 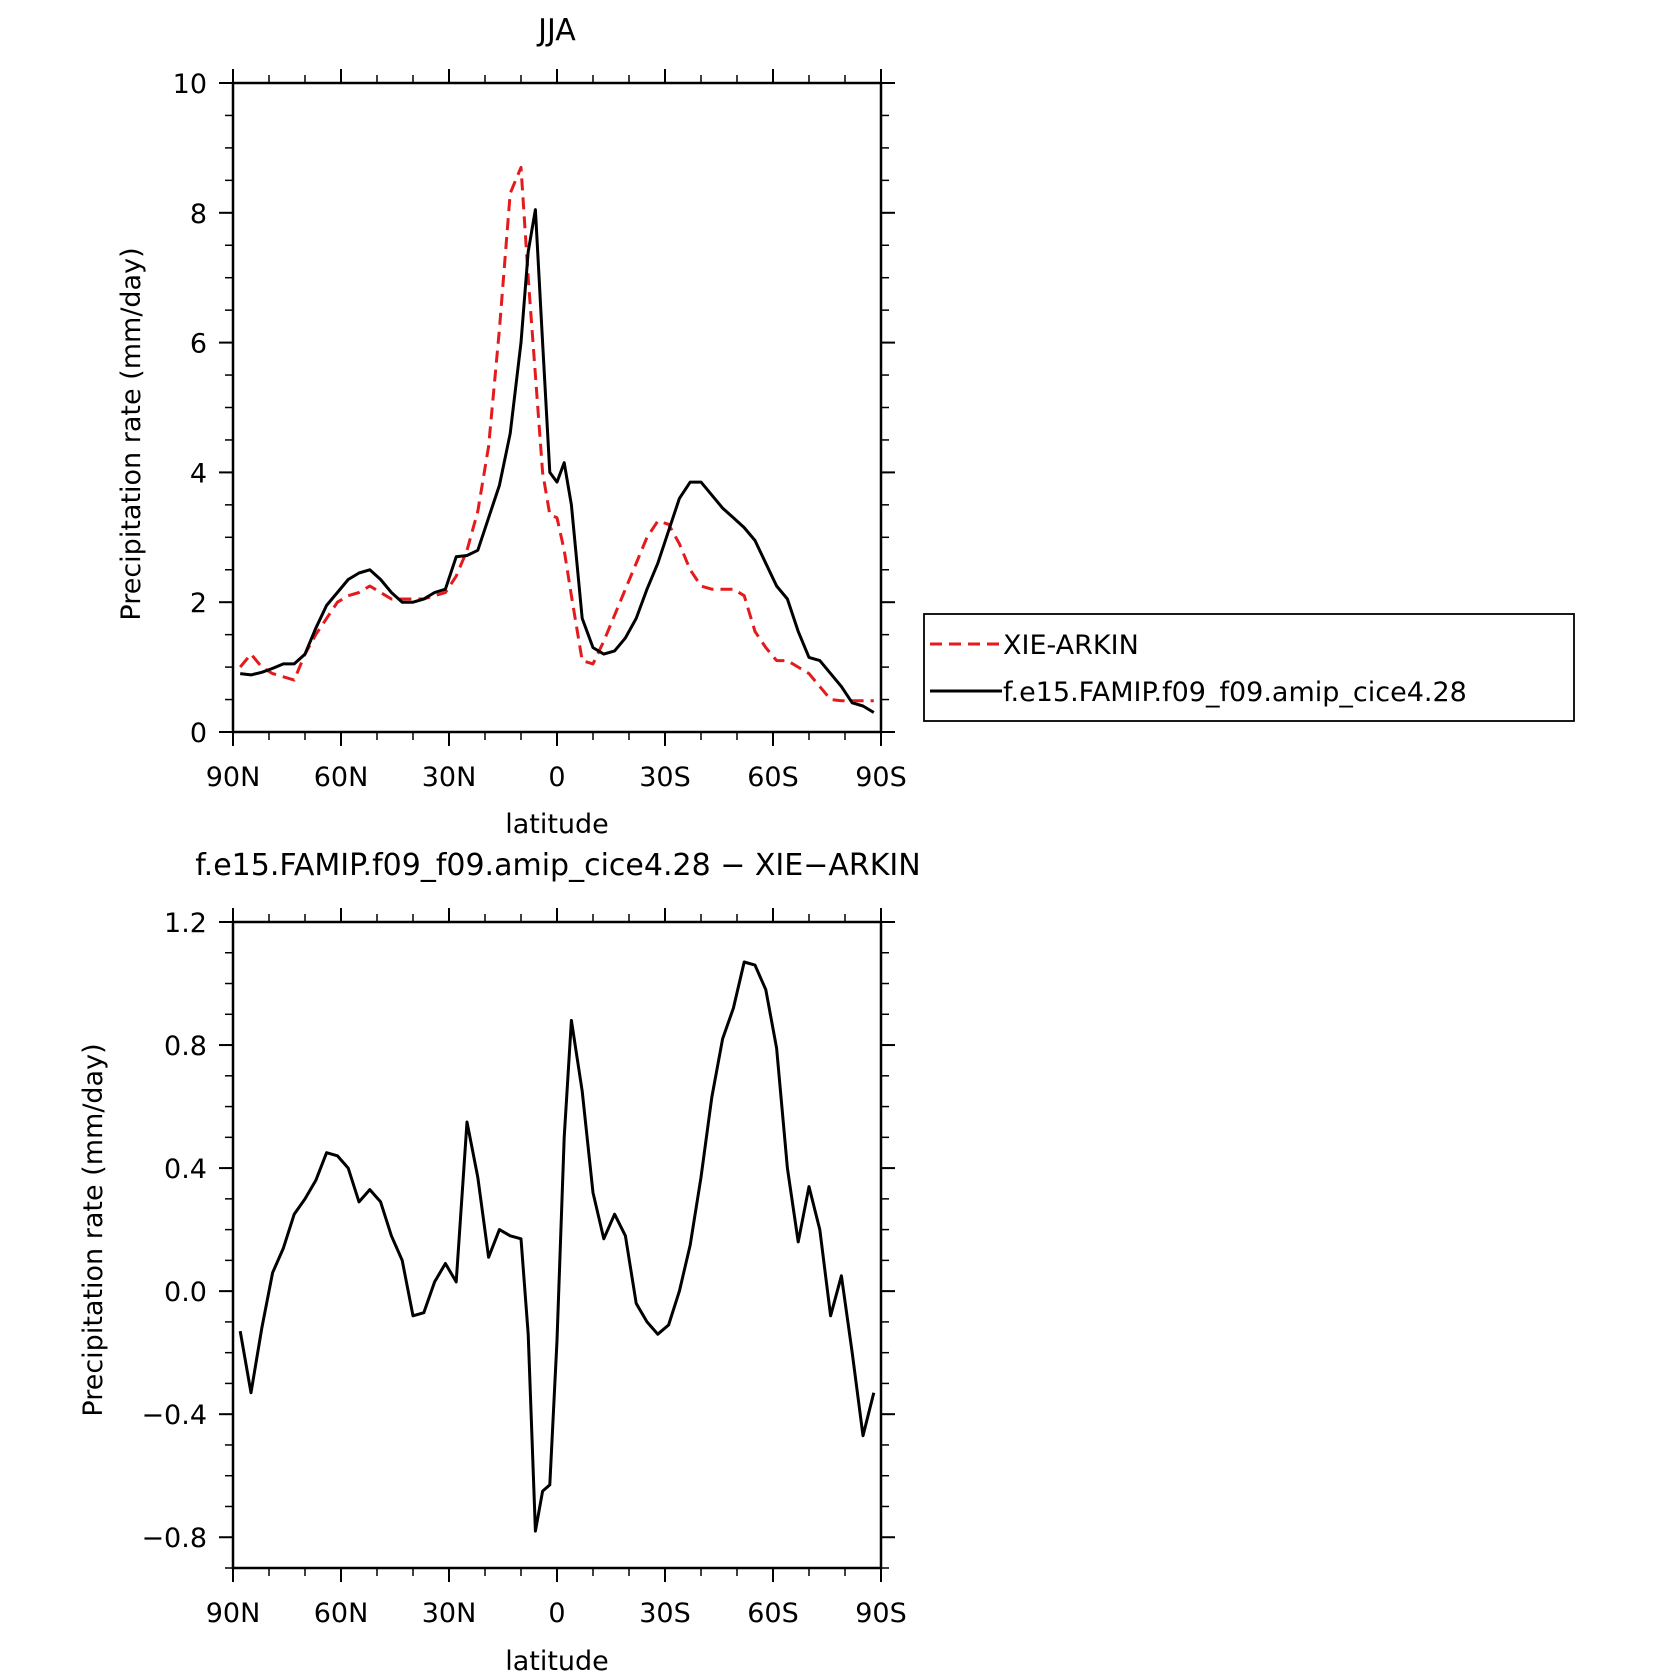 What do you see at coordinates (556, 30) in the screenshot?
I see `panel-title: JJA` at bounding box center [556, 30].